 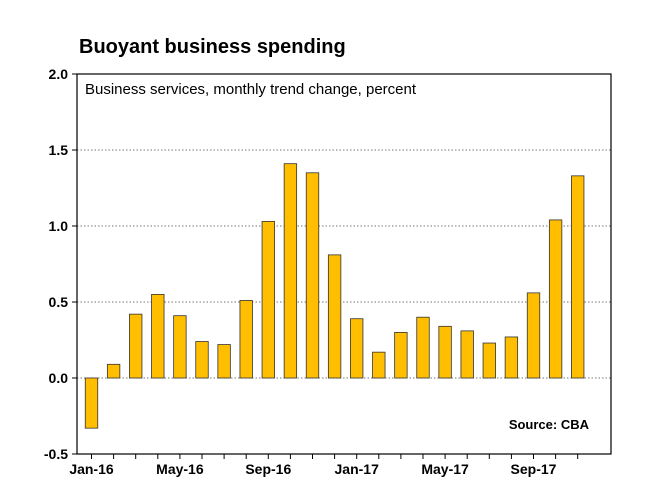 I want to click on y-tick-label: 1.5, so click(x=59, y=150).